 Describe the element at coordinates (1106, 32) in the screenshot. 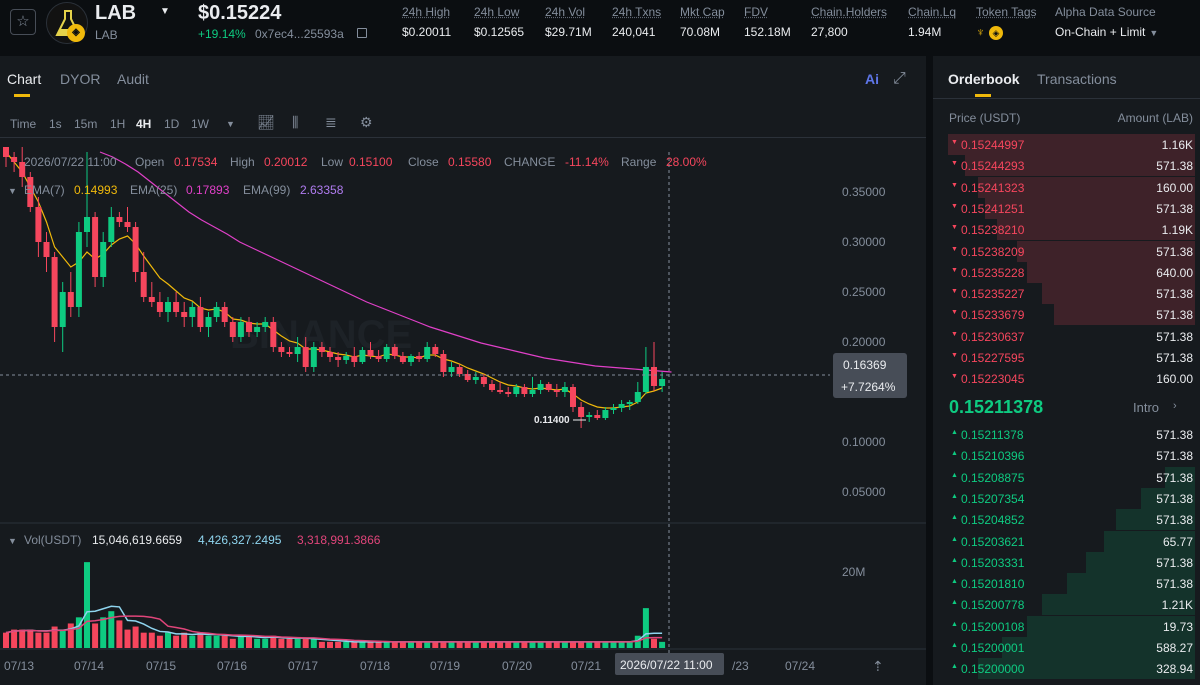

I see `data-source-select: On-Chain + Limit ▼` at that location.